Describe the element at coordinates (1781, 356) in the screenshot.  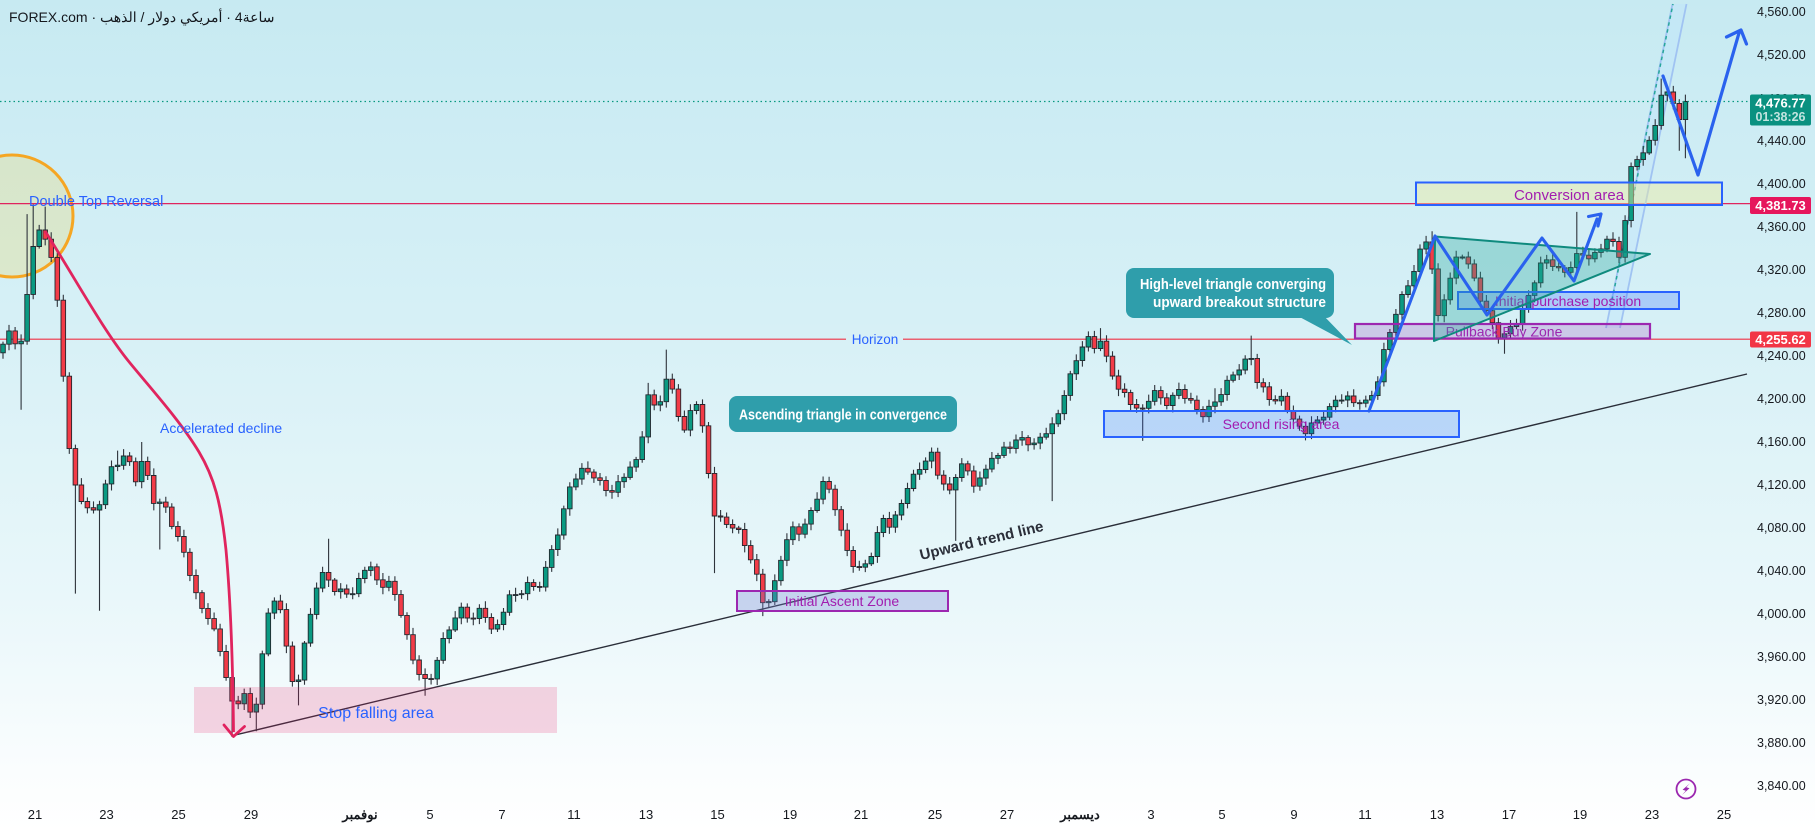
I see `svg-text: 4,240.00` at that location.